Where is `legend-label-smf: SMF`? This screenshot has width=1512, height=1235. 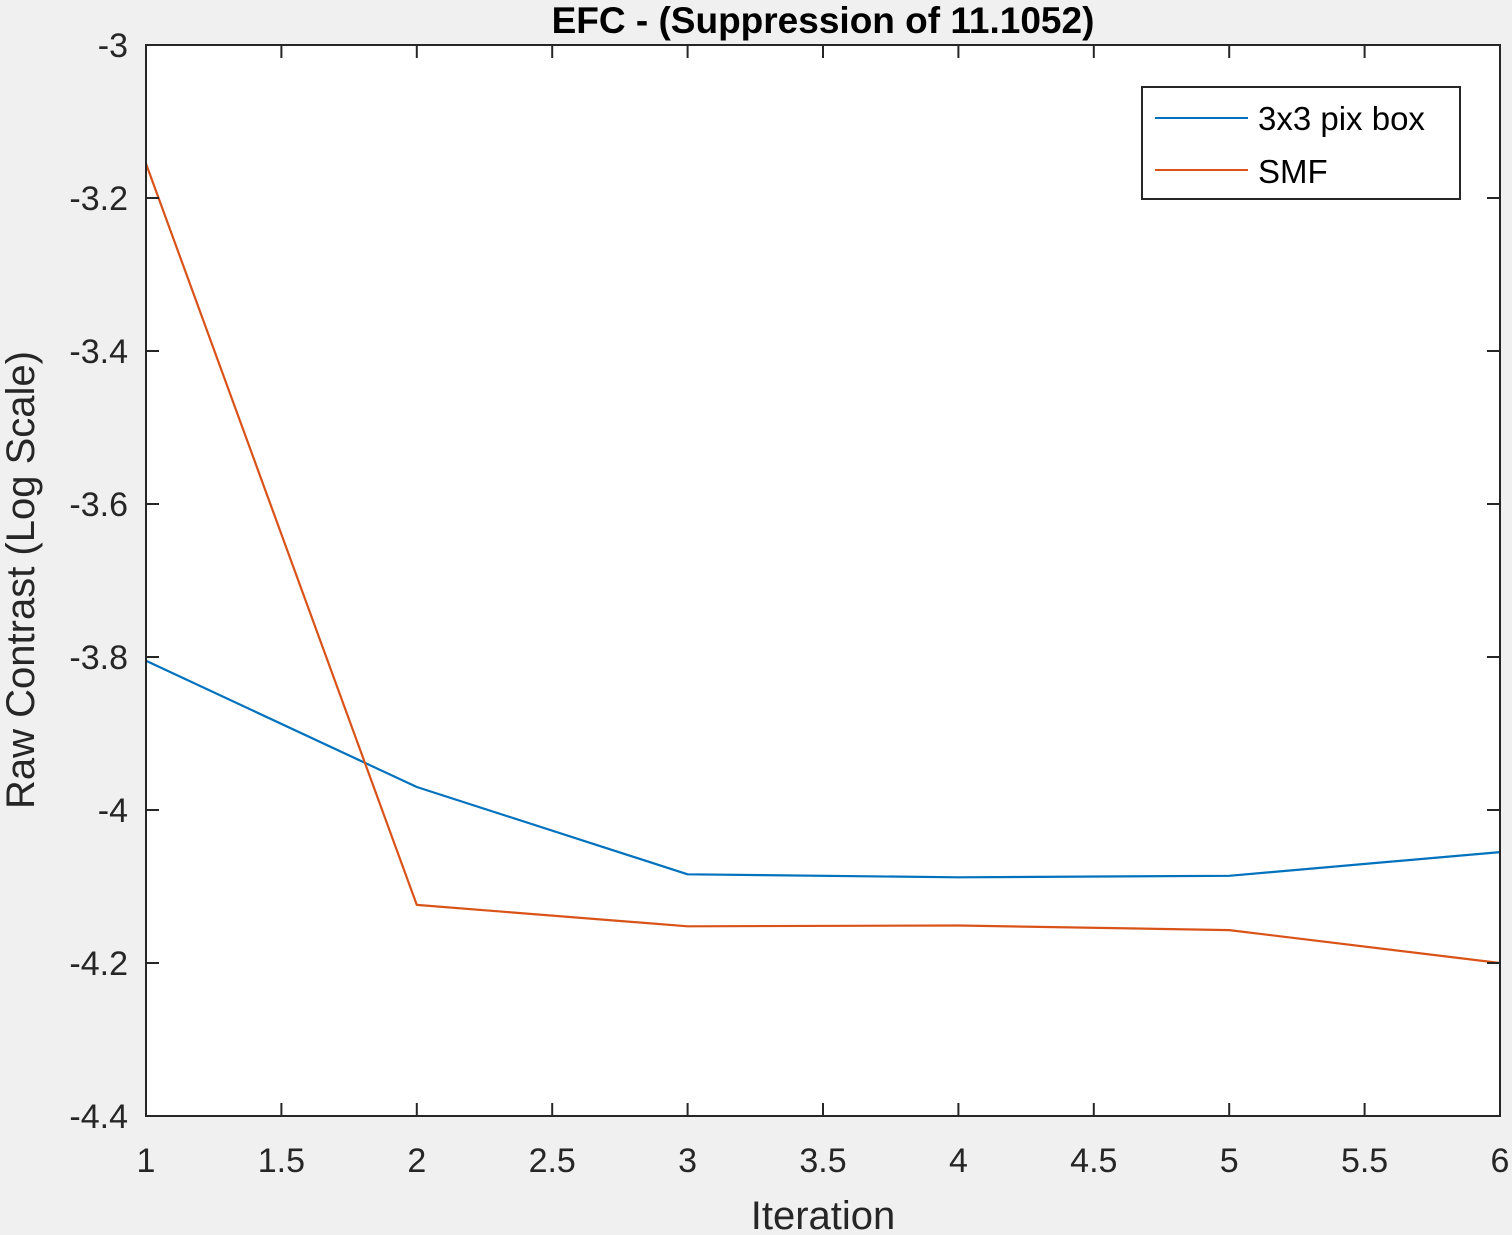
legend-label-smf: SMF is located at coordinates (1293, 171).